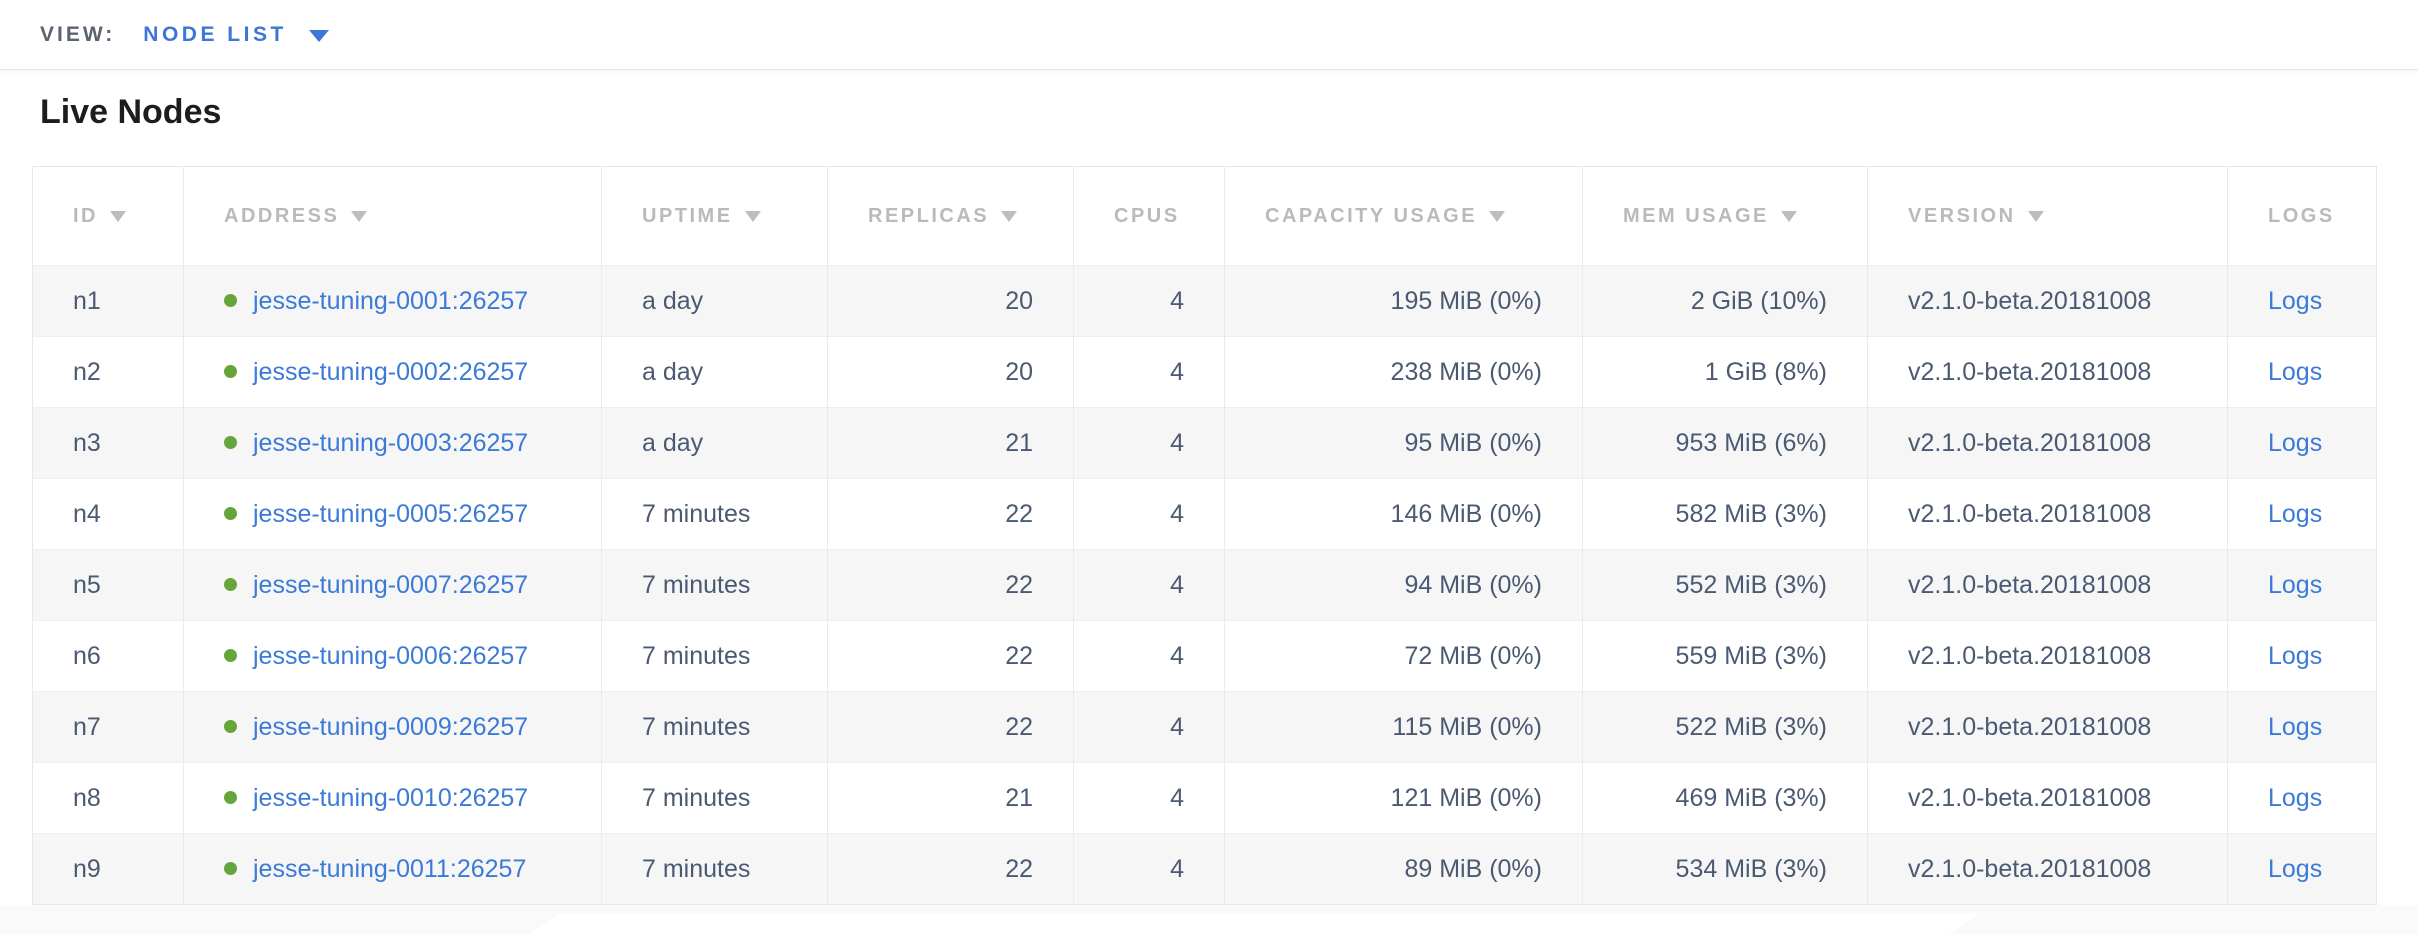 The width and height of the screenshot is (2418, 946). What do you see at coordinates (108, 301) in the screenshot?
I see `cell-id: n1` at bounding box center [108, 301].